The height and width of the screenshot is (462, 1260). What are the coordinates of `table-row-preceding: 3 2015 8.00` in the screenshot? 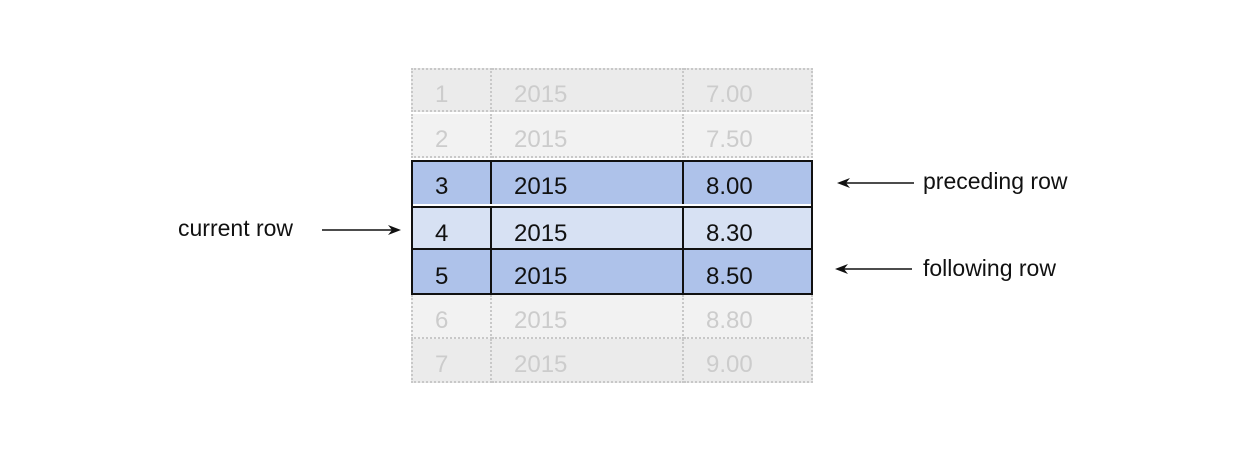 It's located at (612, 182).